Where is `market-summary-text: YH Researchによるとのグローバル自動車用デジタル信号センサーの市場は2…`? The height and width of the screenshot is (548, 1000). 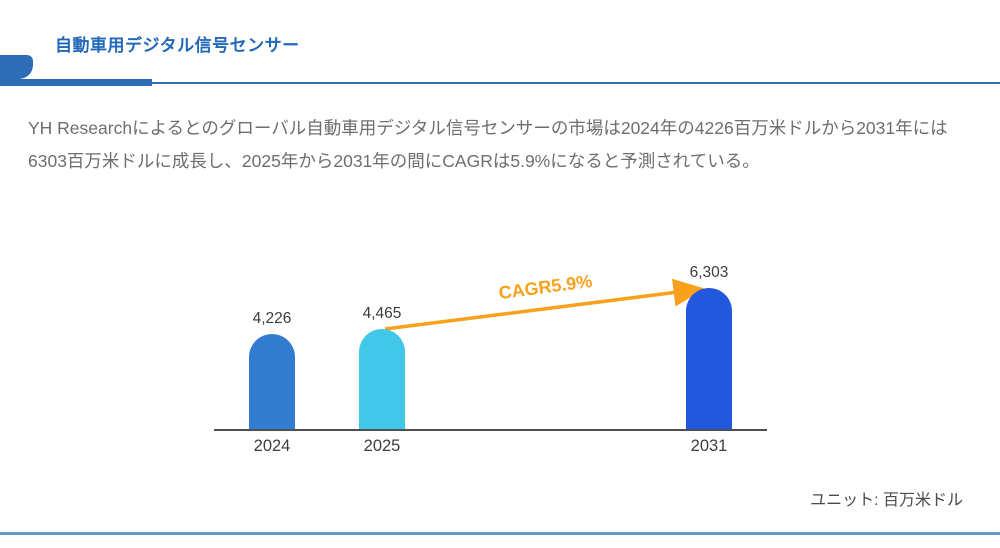
market-summary-text: YH Researchによるとのグローバル自動車用デジタル信号センサーの市場は2… is located at coordinates (488, 144).